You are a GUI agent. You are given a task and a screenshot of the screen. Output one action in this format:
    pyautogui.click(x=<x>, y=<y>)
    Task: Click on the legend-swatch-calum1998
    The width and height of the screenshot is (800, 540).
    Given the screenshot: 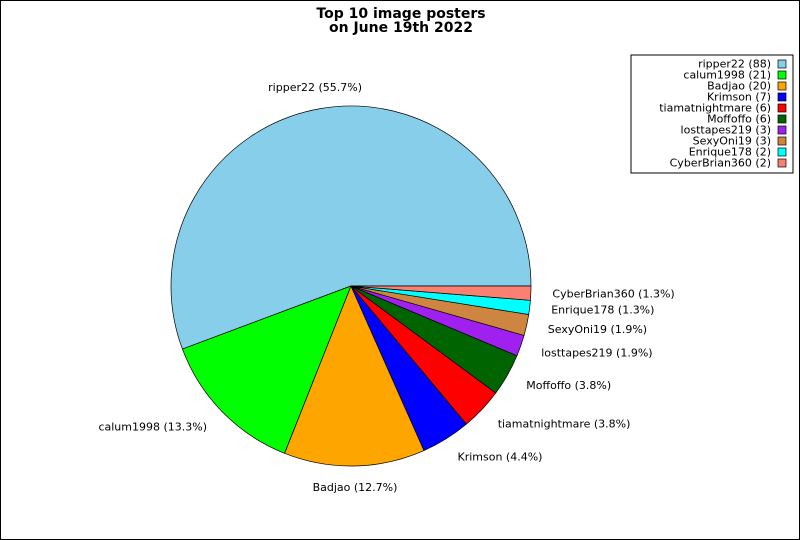 What is the action you would take?
    pyautogui.click(x=782, y=75)
    